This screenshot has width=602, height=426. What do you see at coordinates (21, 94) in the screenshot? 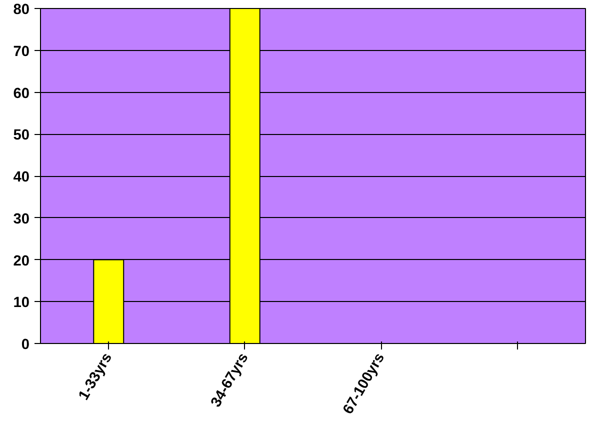
I see `y-tick-label: 60` at bounding box center [21, 94].